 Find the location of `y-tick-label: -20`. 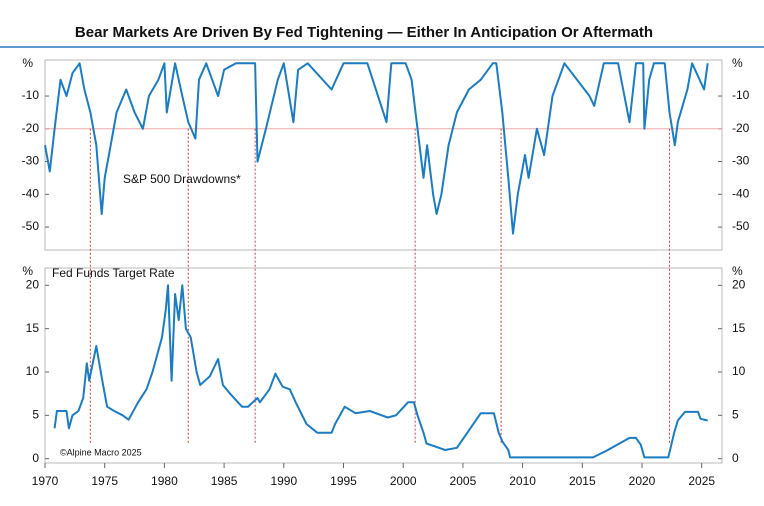

y-tick-label: -20 is located at coordinates (31, 128).